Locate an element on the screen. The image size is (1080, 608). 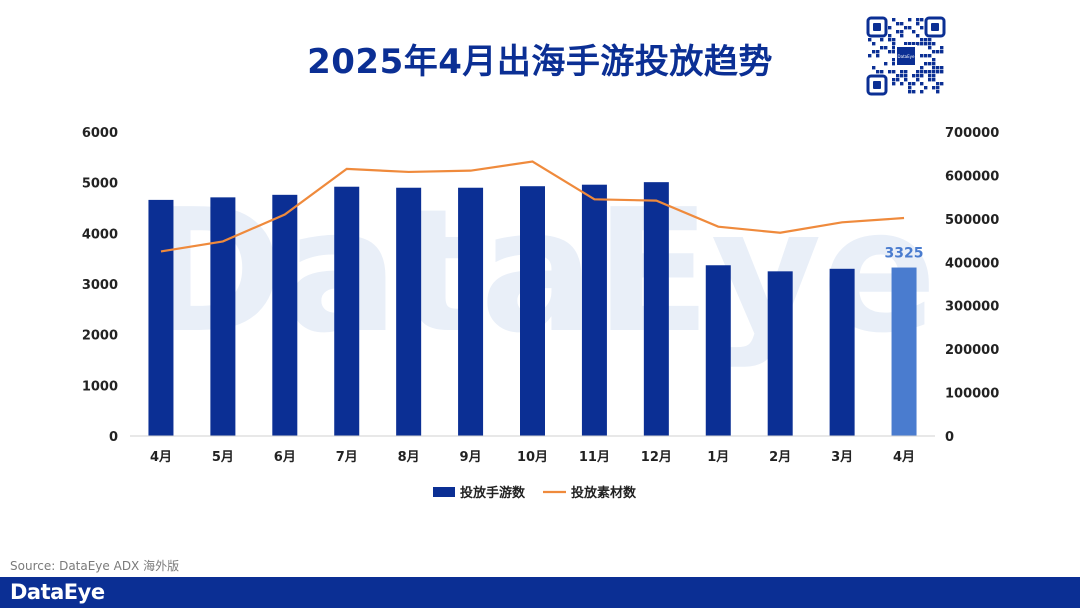
data-label: 3325 is located at coordinates (904, 254).